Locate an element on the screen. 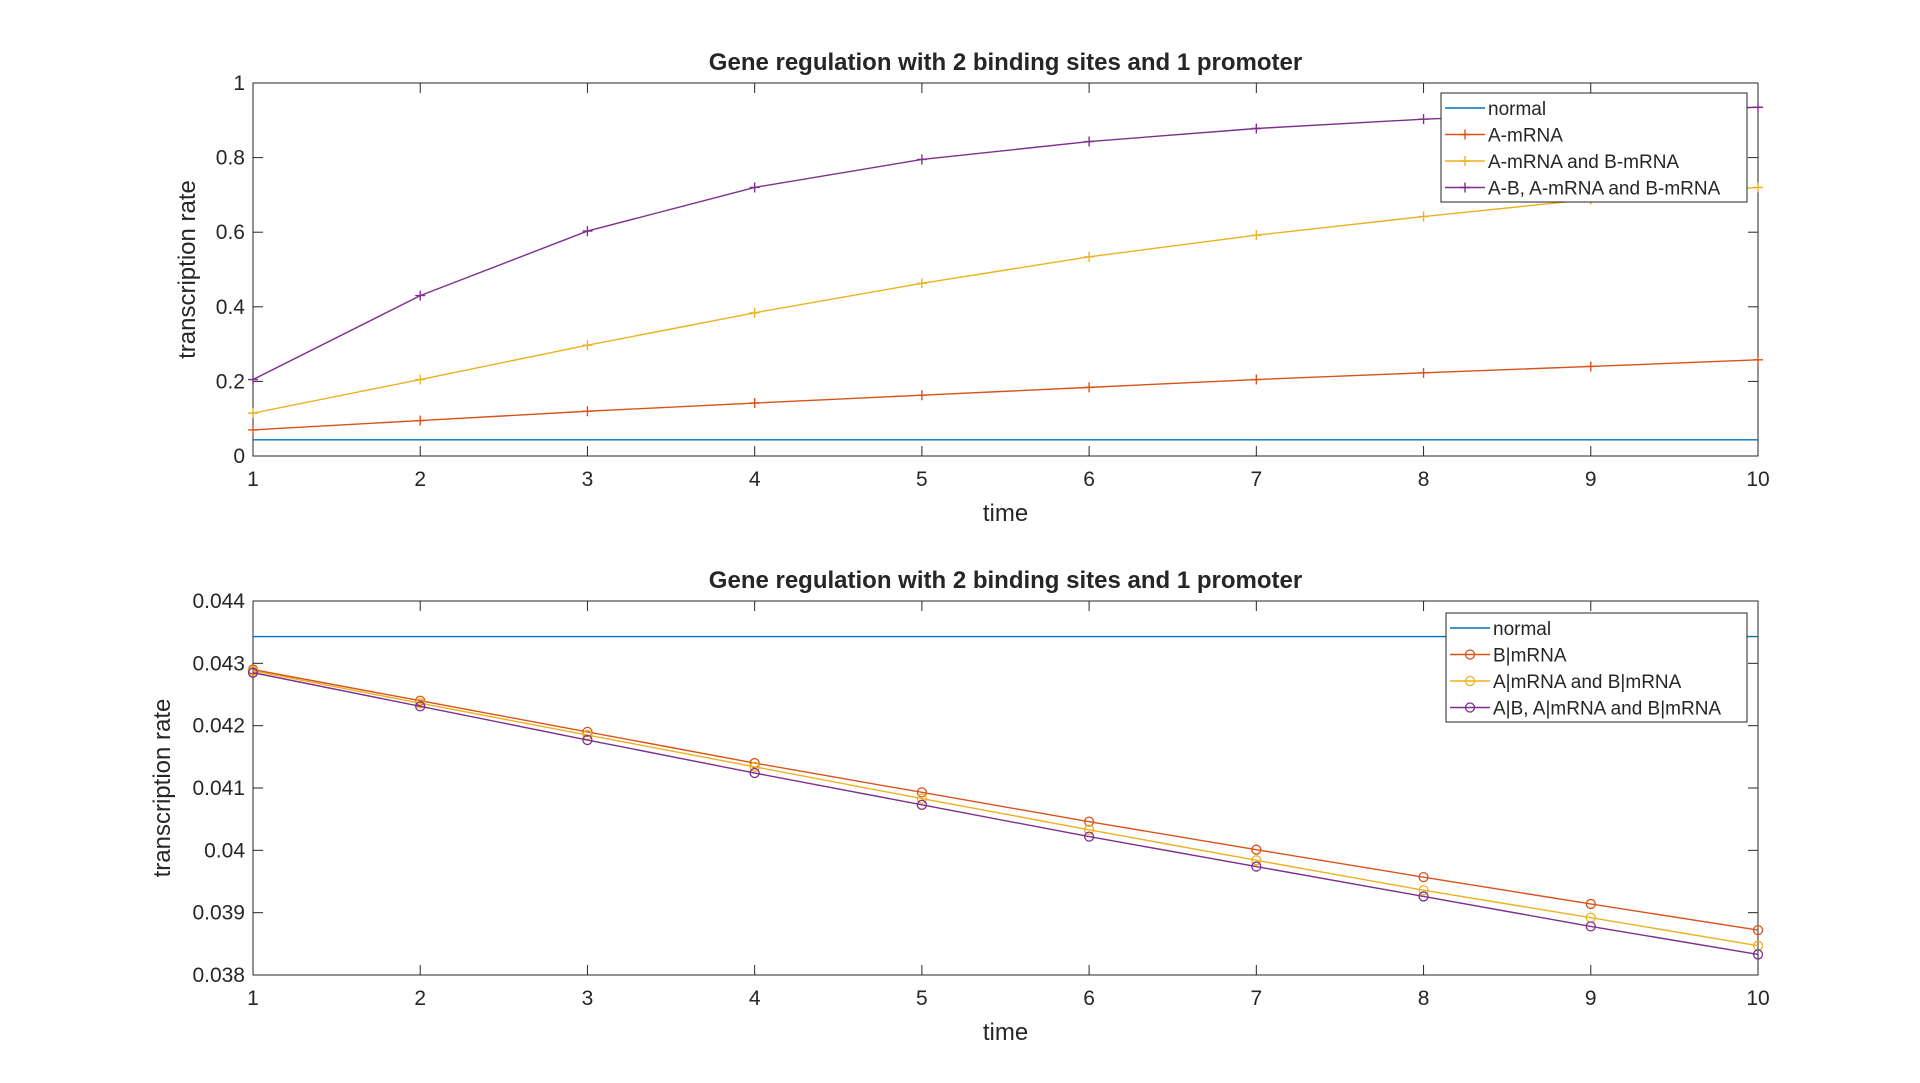 The height and width of the screenshot is (1083, 1920). y-tick-label: 0.042 is located at coordinates (218, 726).